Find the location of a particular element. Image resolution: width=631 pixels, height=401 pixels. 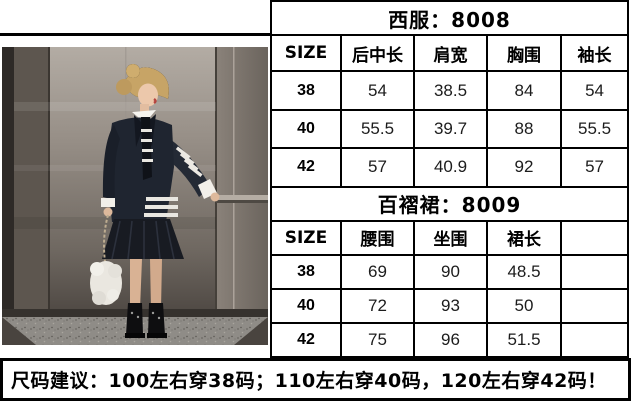

table2-title: 百褶裙：8009 is located at coordinates (449, 203).